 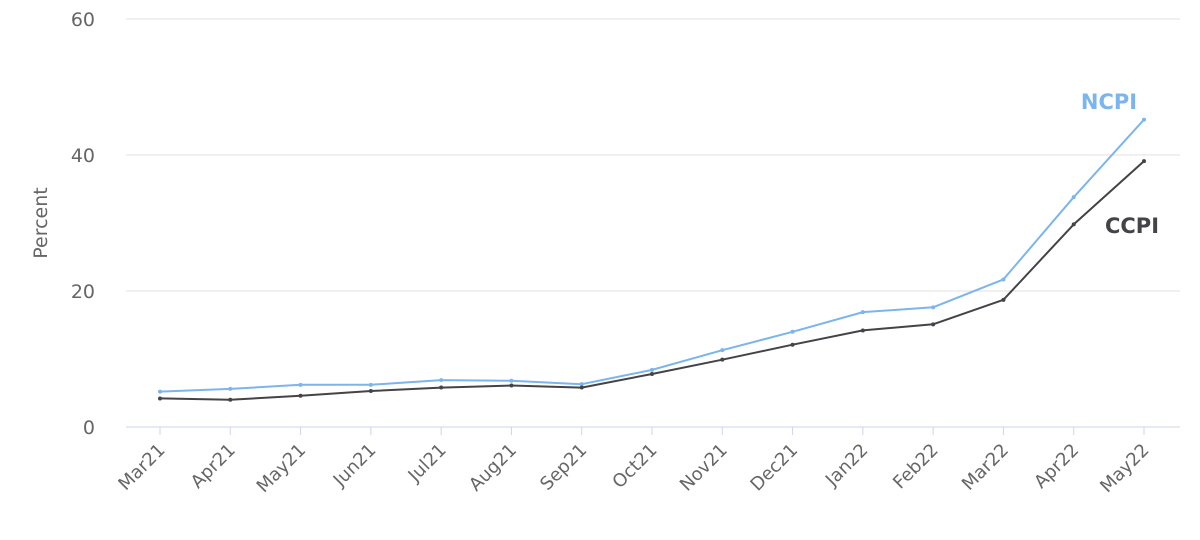 What do you see at coordinates (83, 156) in the screenshot?
I see `y-tick-label: 40` at bounding box center [83, 156].